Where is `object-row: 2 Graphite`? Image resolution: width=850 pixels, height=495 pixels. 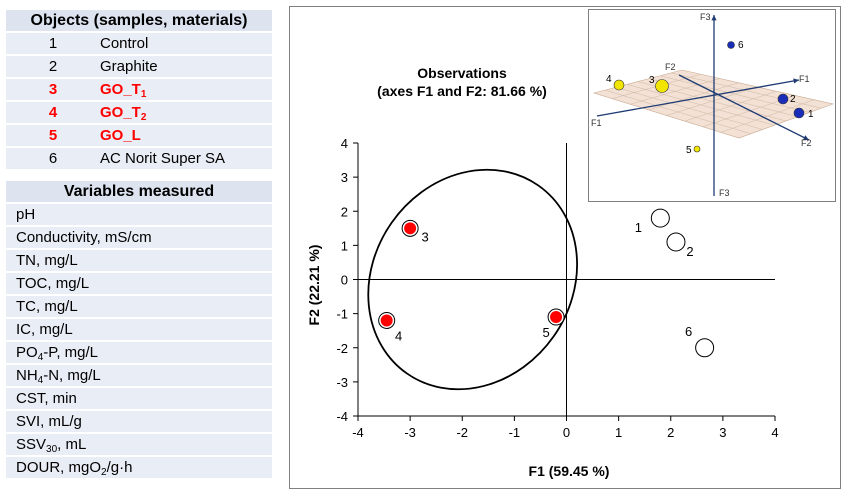
object-row: 2 Graphite is located at coordinates (139, 66).